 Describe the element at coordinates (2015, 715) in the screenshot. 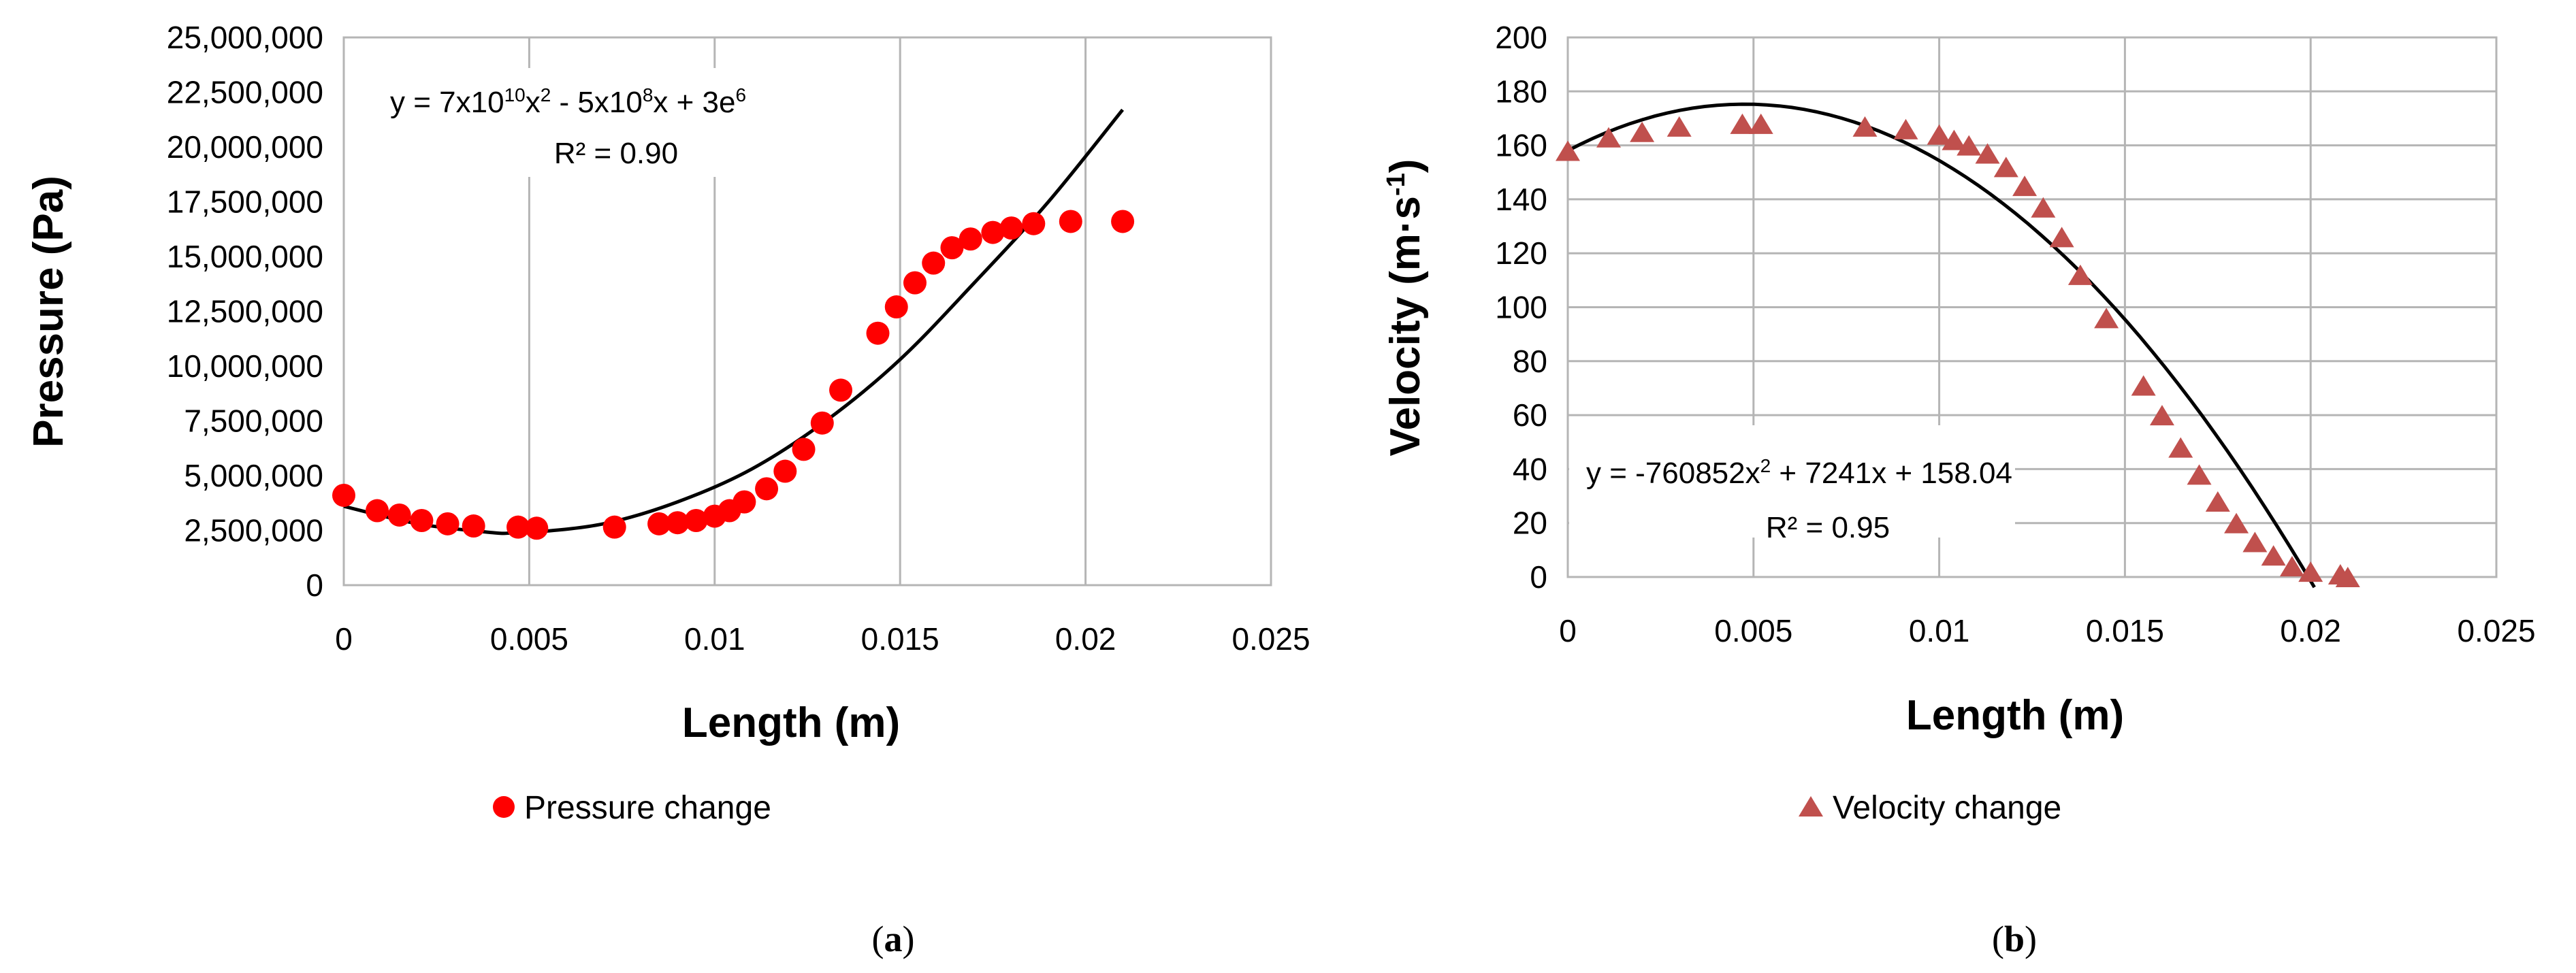

I see `x-axis-title-velocity: Length (m)` at that location.